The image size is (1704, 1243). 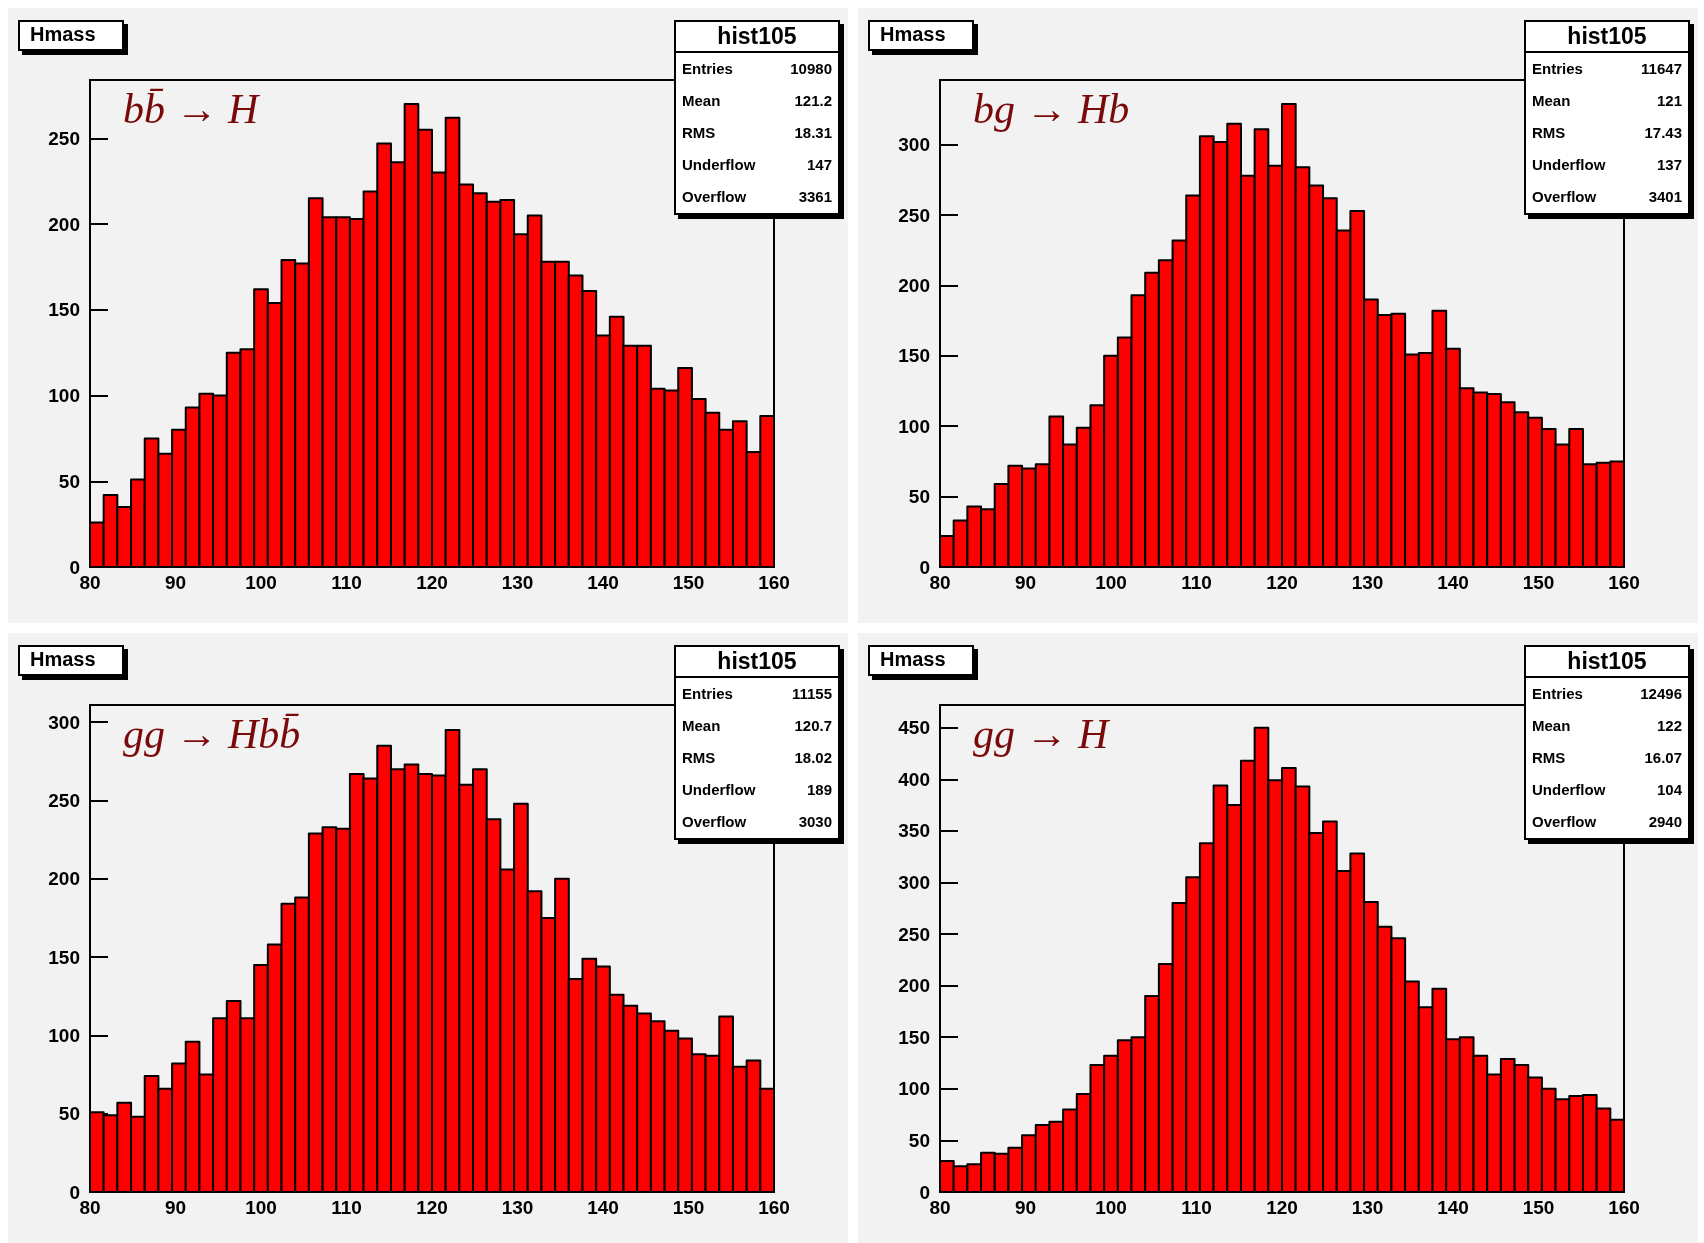 What do you see at coordinates (1665, 821) in the screenshot?
I see `text: 2940` at bounding box center [1665, 821].